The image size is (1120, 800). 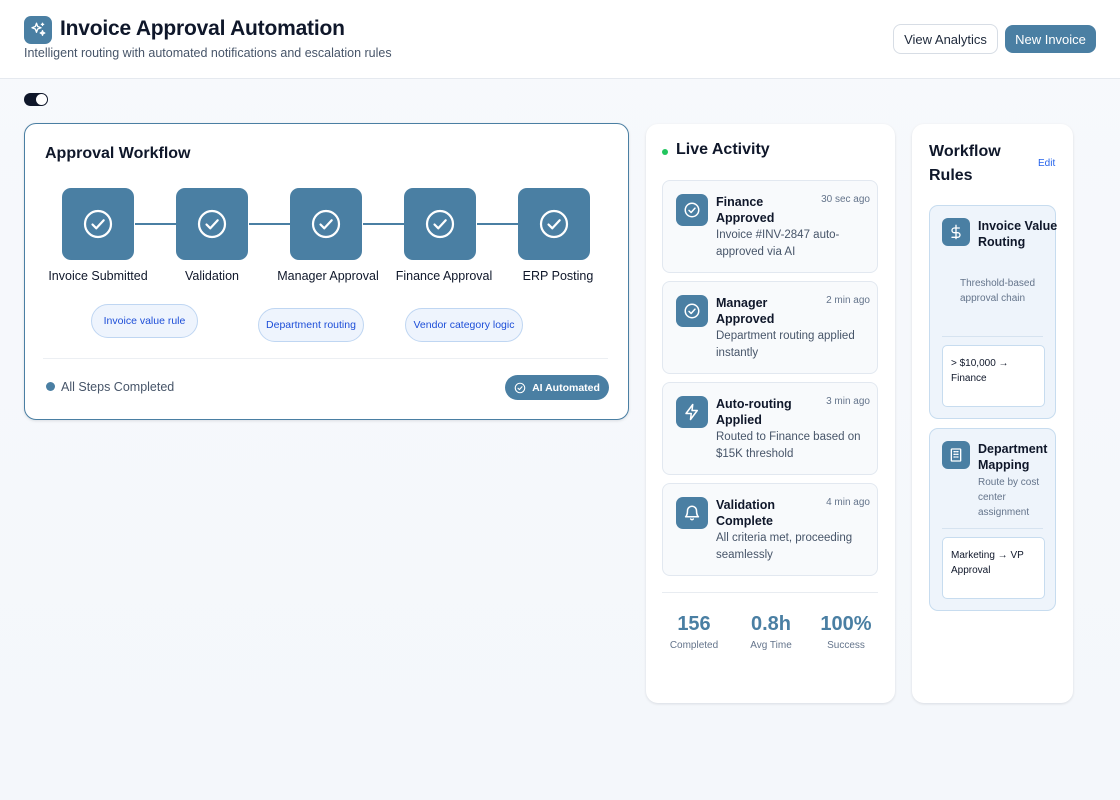 I want to click on rule-detail: > $10,000 → Finance, so click(x=993, y=376).